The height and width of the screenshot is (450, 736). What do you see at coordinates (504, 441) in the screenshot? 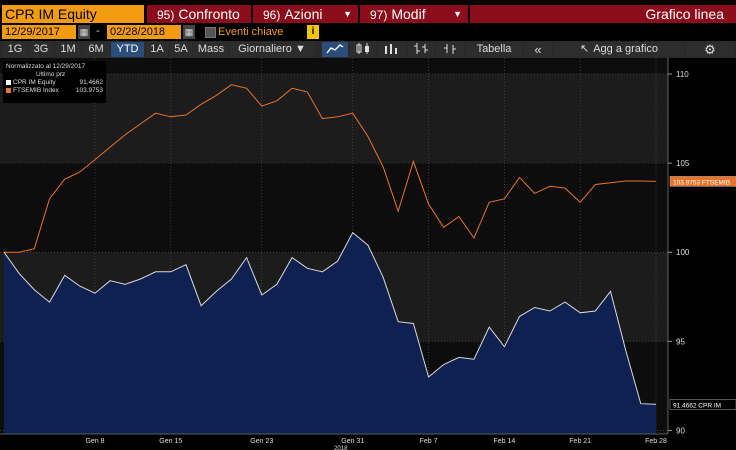
I see `x-tick-label: Feb 14` at bounding box center [504, 441].